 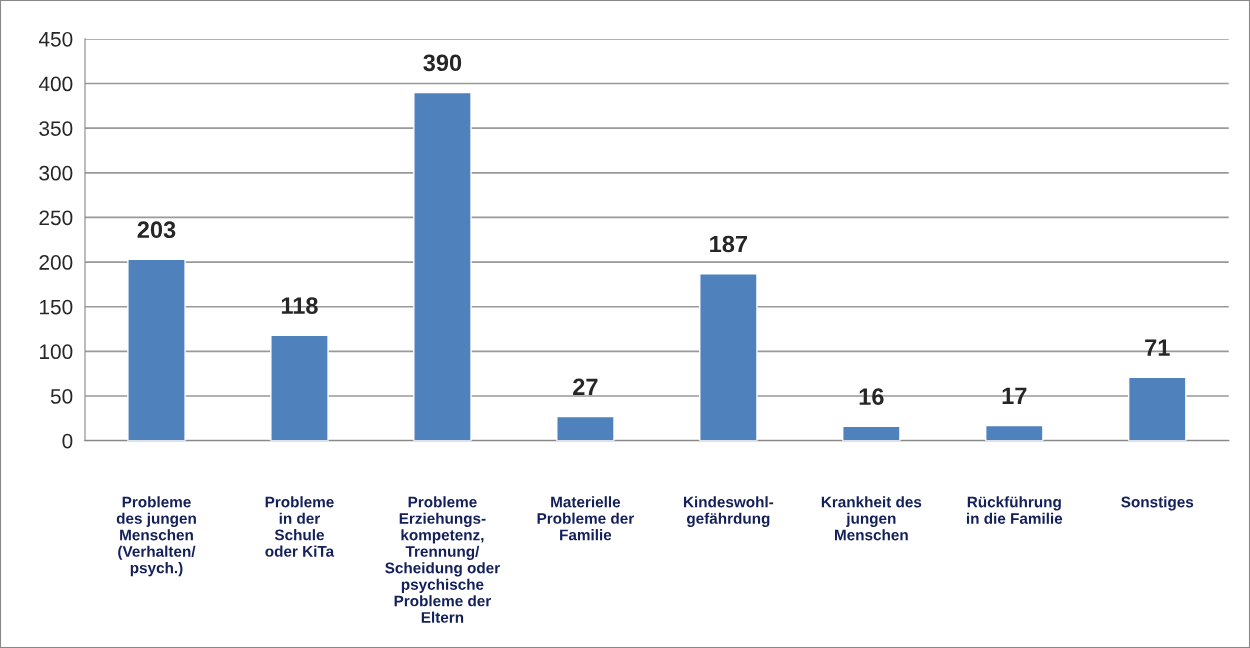 I want to click on data-label: 390, so click(x=442, y=63).